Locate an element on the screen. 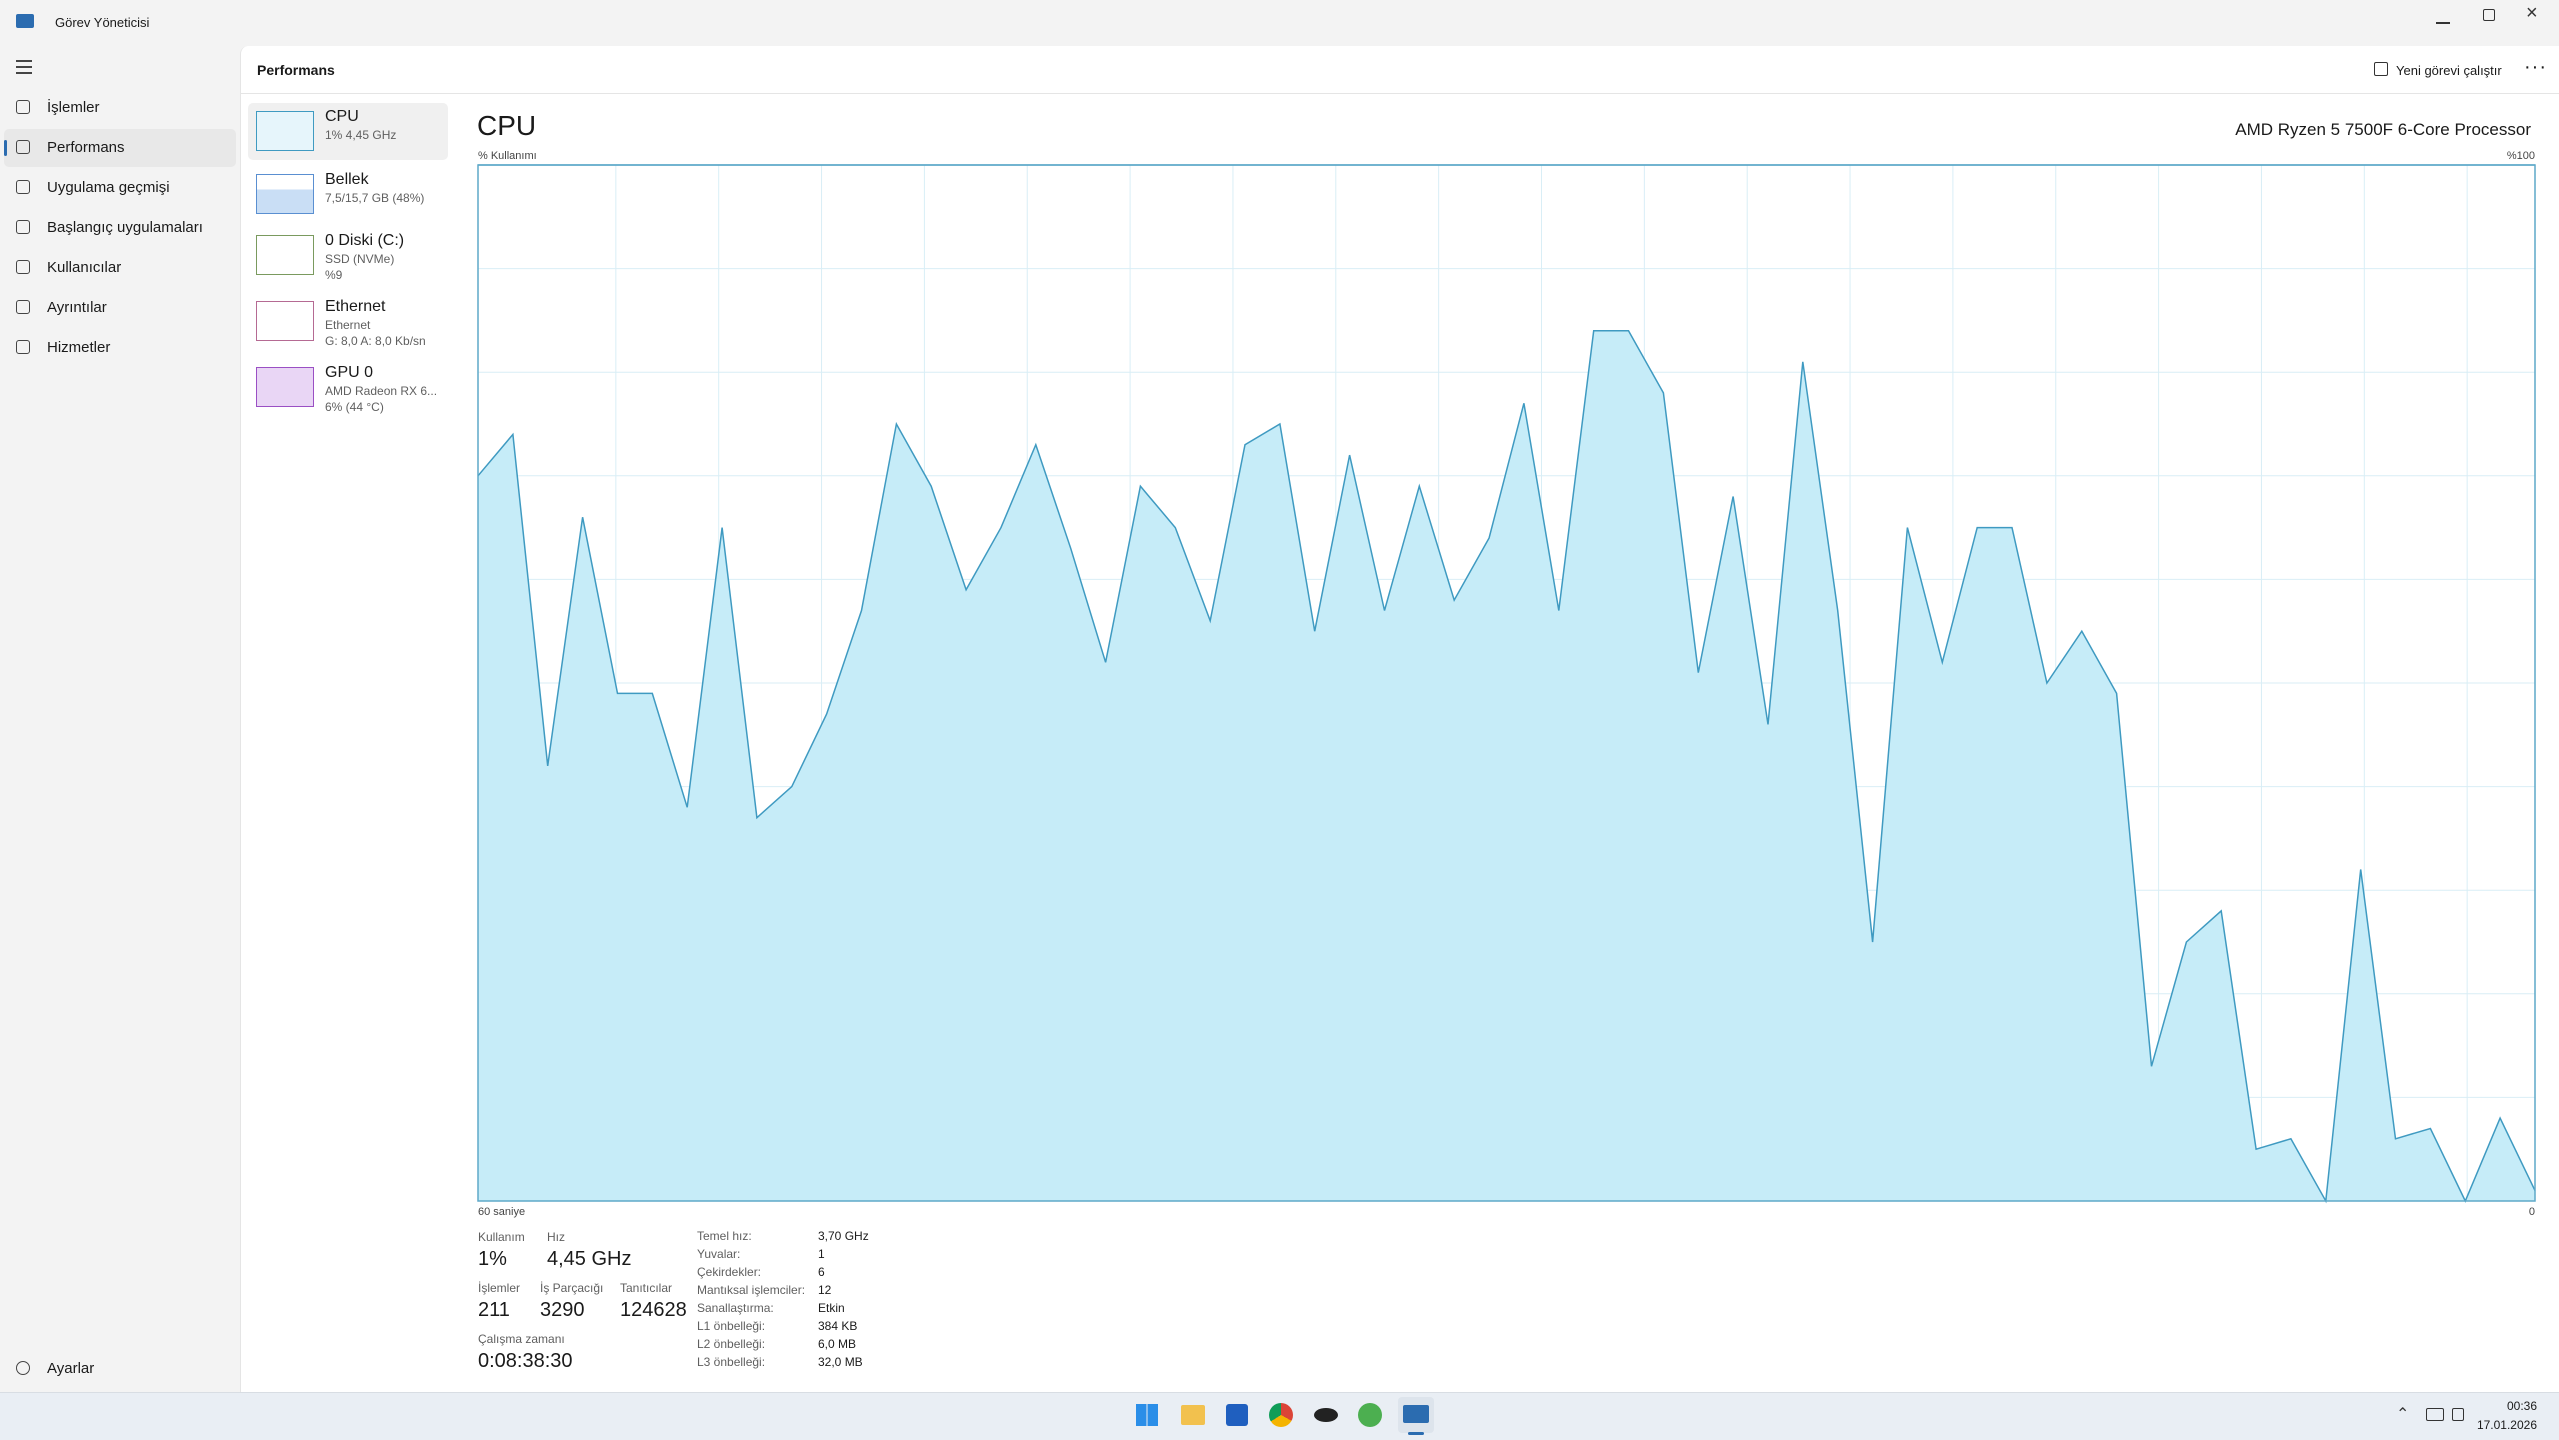 The width and height of the screenshot is (2559, 1440). device-item: CPU 1% 4,45 GHz is located at coordinates (348, 133).